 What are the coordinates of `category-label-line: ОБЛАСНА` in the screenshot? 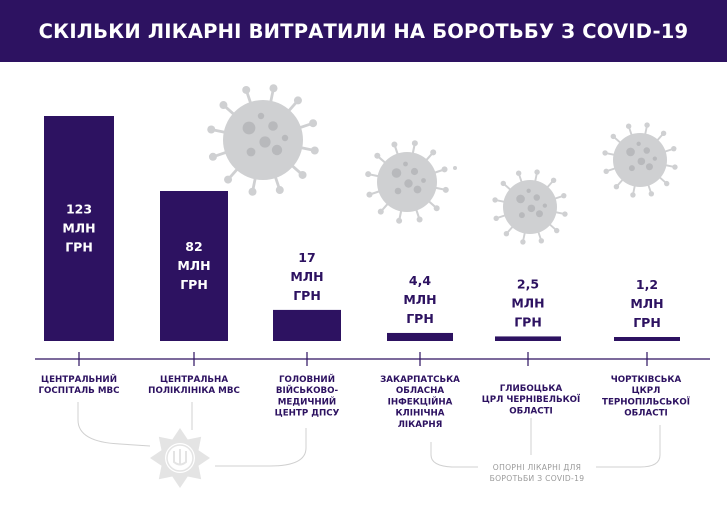 It's located at (420, 391).